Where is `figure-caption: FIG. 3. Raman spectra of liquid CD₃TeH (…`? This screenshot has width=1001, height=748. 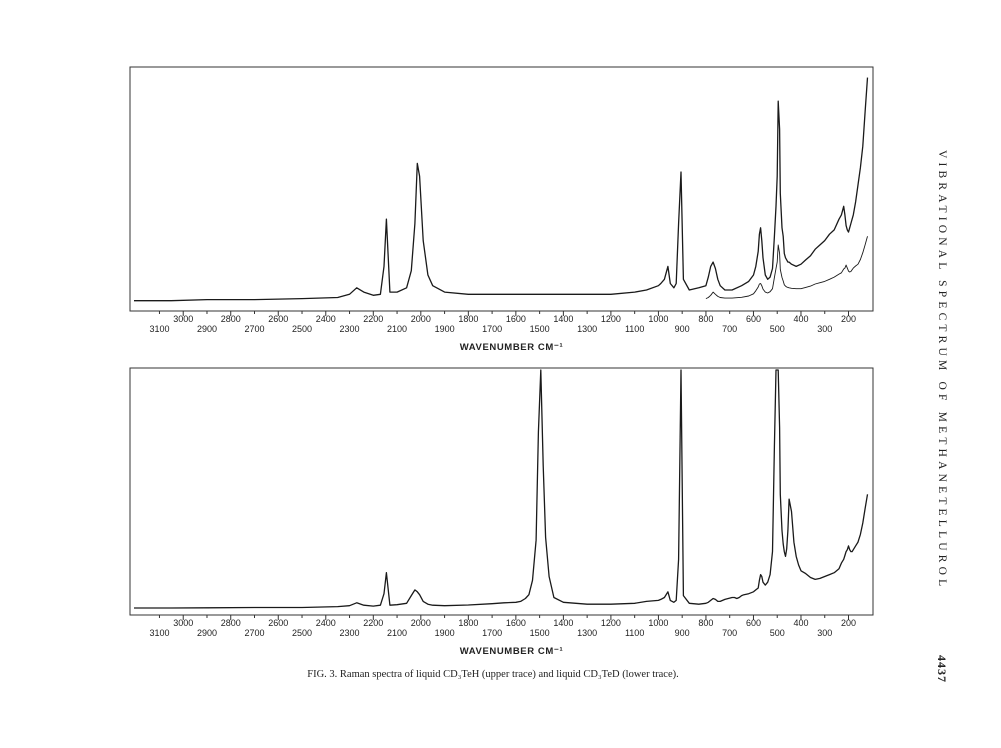
figure-caption: FIG. 3. Raman spectra of liquid CD₃TeH (… is located at coordinates (493, 674).